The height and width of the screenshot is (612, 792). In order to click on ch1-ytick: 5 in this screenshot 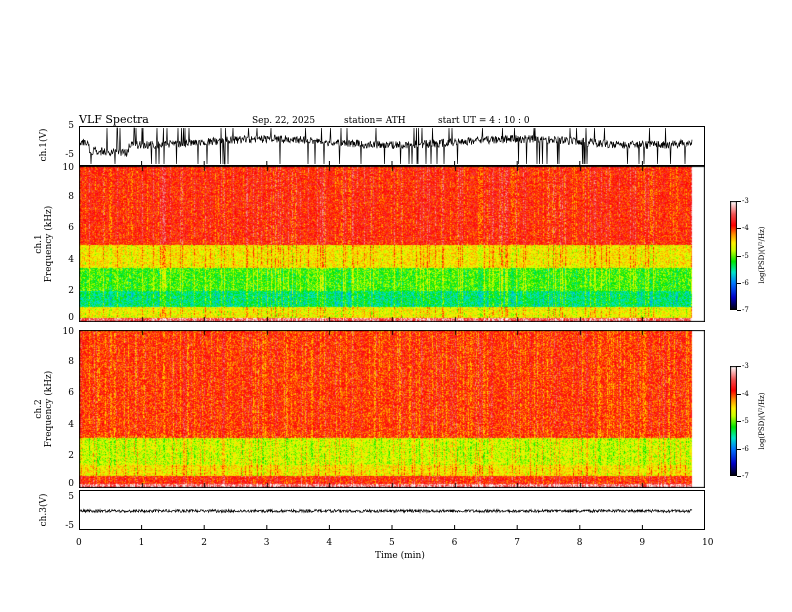, I will do `click(71, 126)`.